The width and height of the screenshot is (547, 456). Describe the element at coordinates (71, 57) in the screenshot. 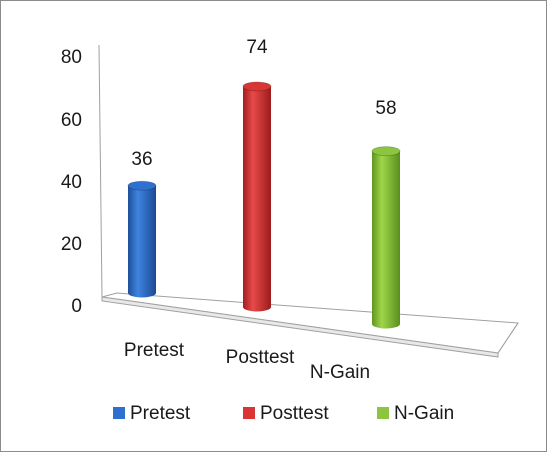

I see `y-tick-label: 80` at that location.